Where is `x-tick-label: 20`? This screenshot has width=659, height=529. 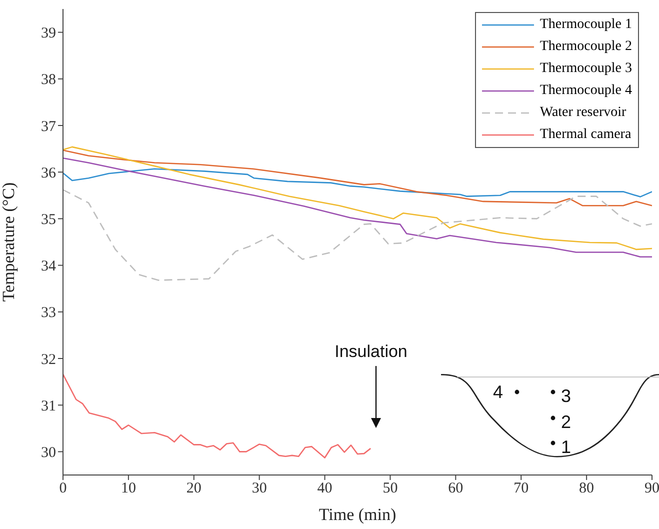 x-tick-label: 20 is located at coordinates (194, 488).